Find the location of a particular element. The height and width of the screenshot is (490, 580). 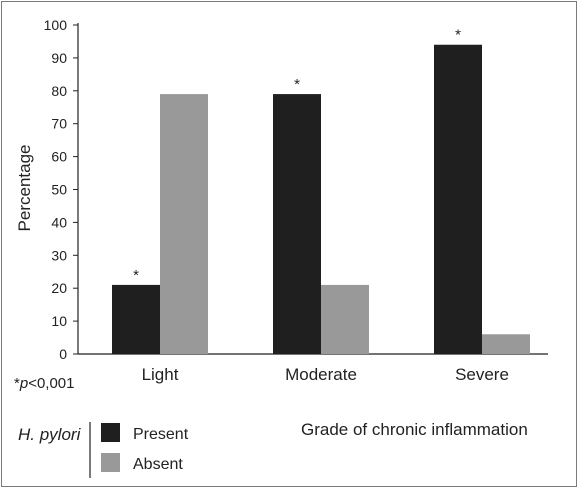

legend-swatch-present is located at coordinates (110, 432).